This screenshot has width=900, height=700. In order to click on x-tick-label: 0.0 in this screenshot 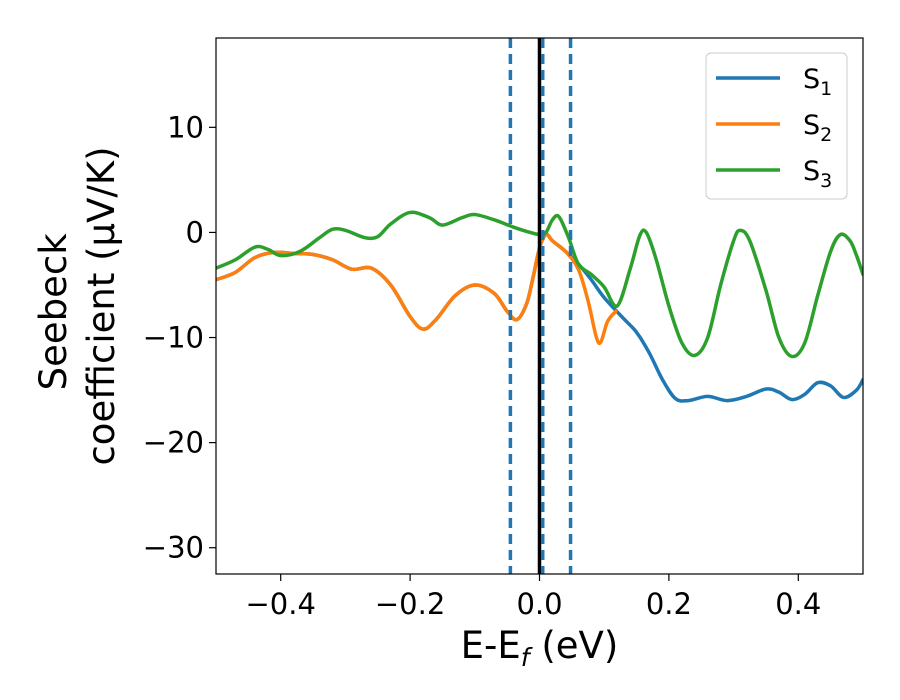, I will do `click(539, 604)`.